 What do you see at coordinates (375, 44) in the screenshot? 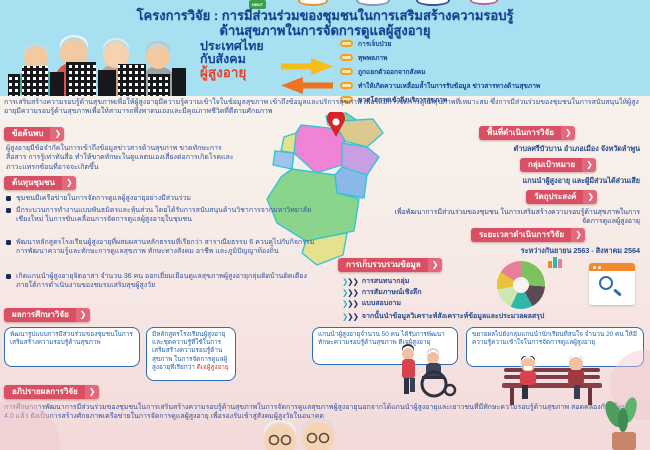
I see `issue-label: การเจ็บป่วย` at bounding box center [375, 44].